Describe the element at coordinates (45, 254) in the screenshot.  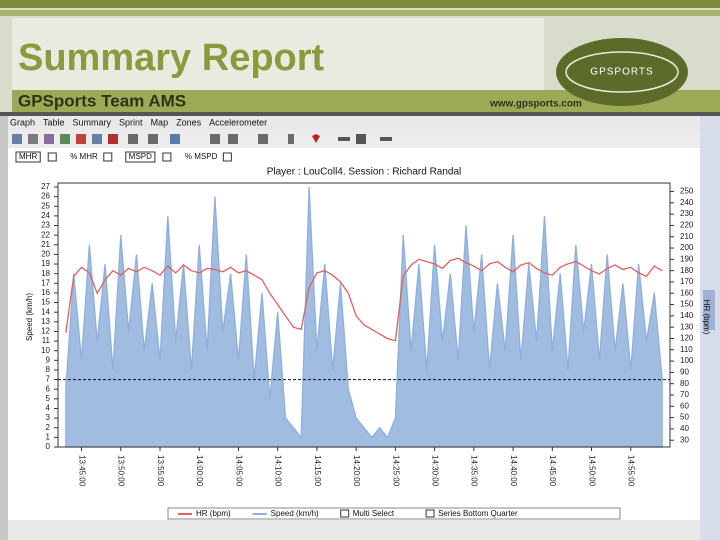
I see `y-tick-label: 20` at that location.